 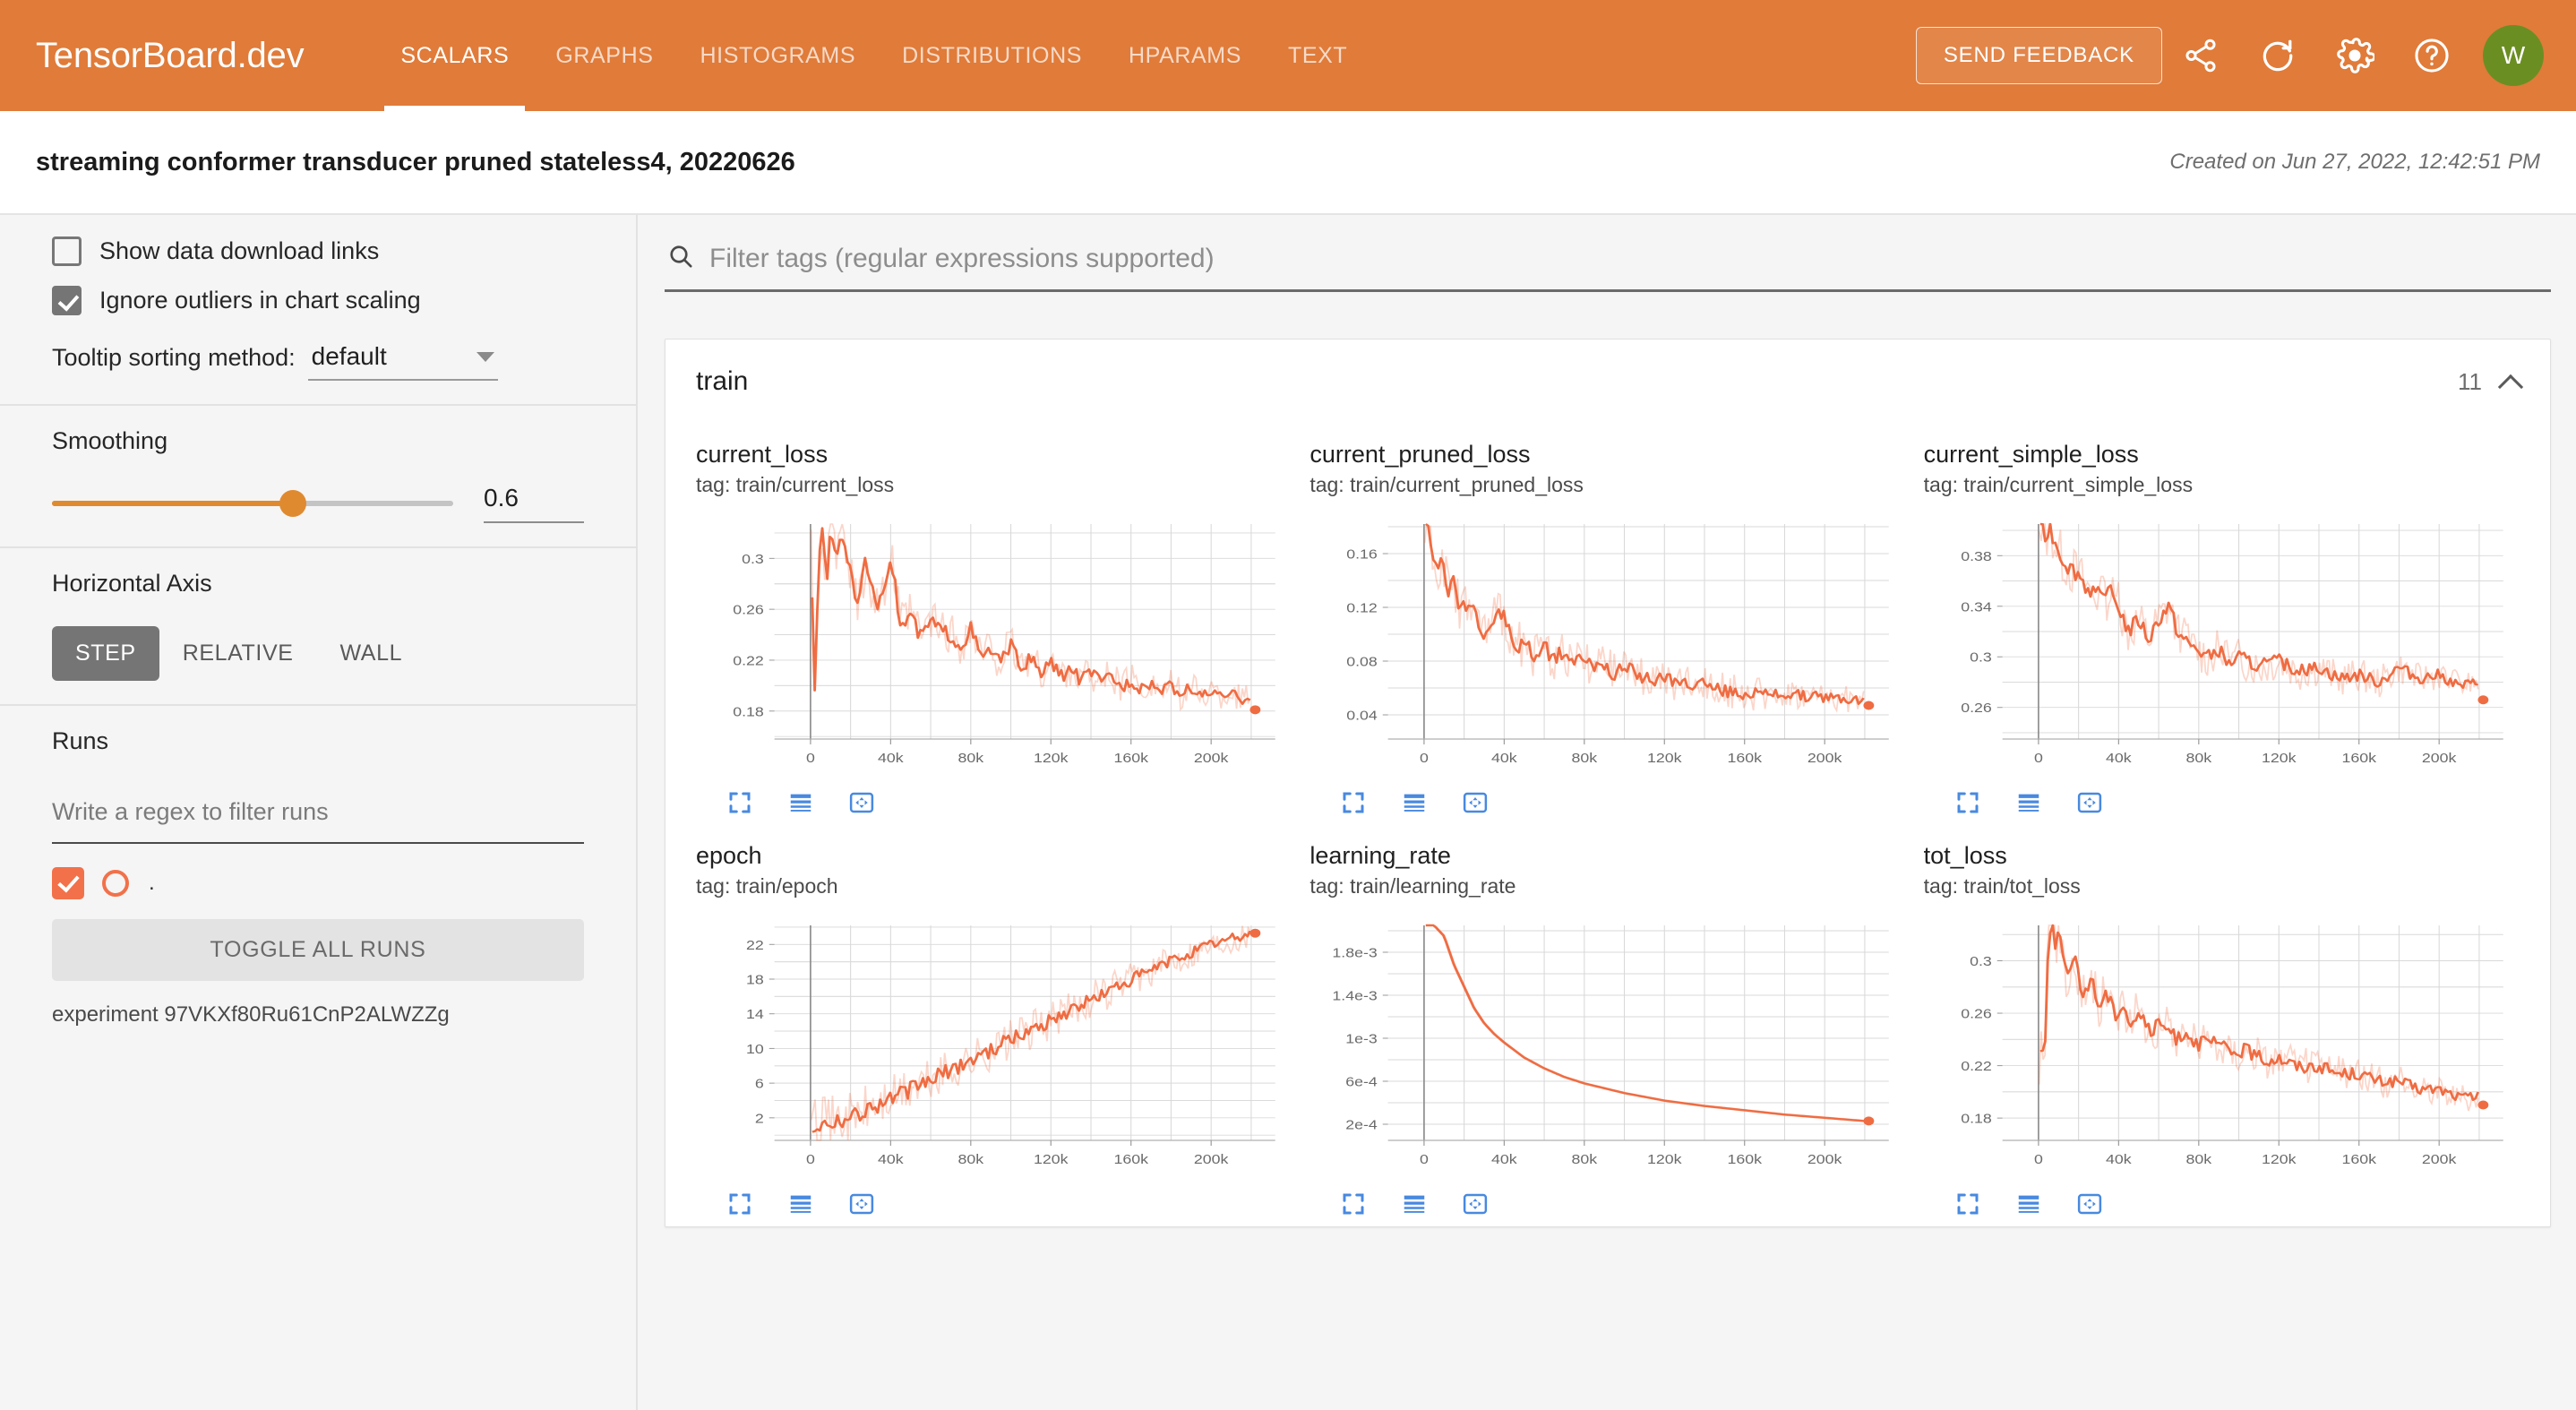 What do you see at coordinates (318, 817) in the screenshot?
I see `runs-filter-input` at bounding box center [318, 817].